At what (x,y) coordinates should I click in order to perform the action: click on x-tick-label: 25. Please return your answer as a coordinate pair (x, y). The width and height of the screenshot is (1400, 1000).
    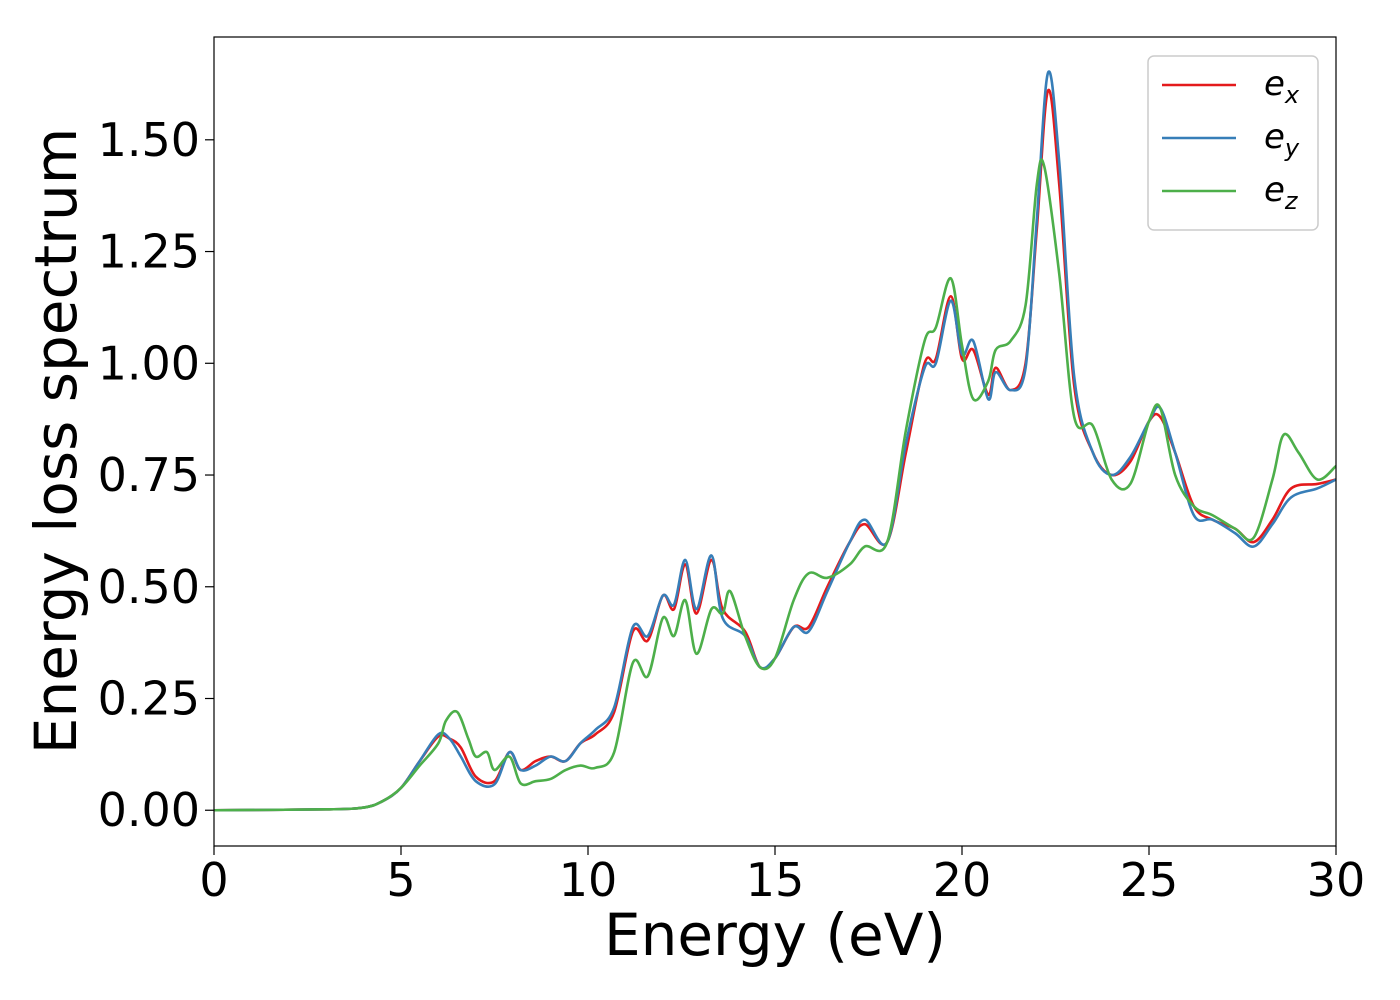
    Looking at the image, I should click on (1149, 880).